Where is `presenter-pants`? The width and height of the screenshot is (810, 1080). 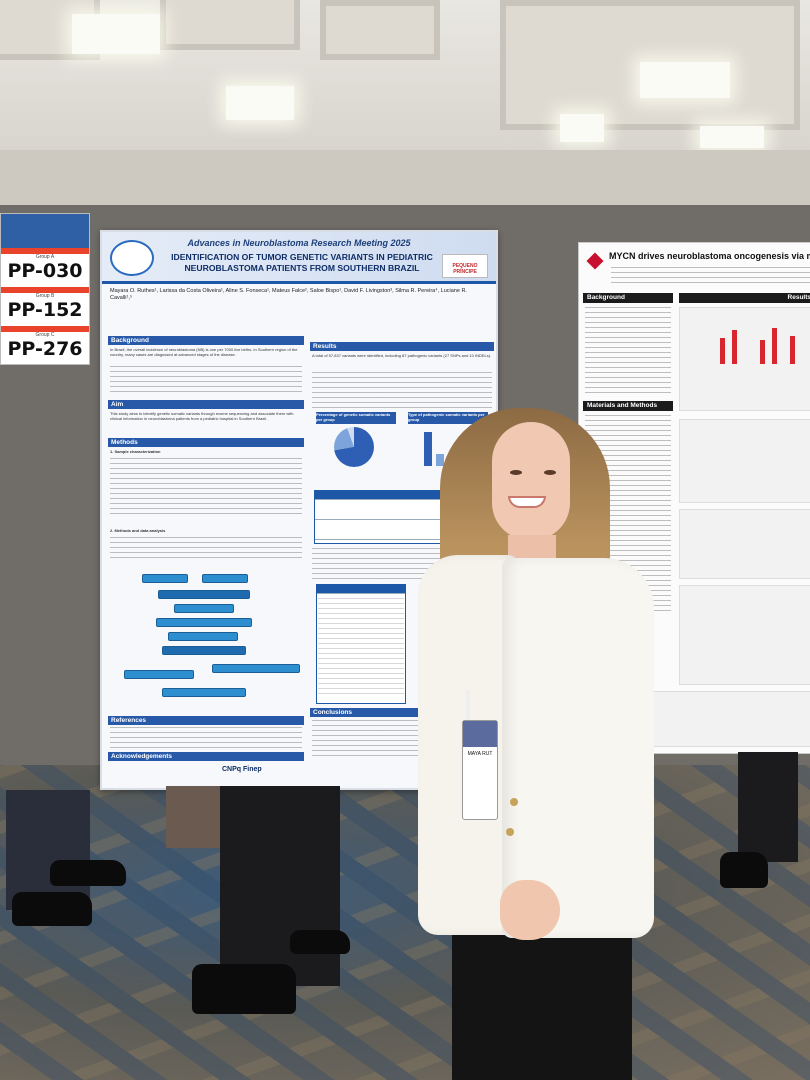
presenter-pants is located at coordinates (542, 1000).